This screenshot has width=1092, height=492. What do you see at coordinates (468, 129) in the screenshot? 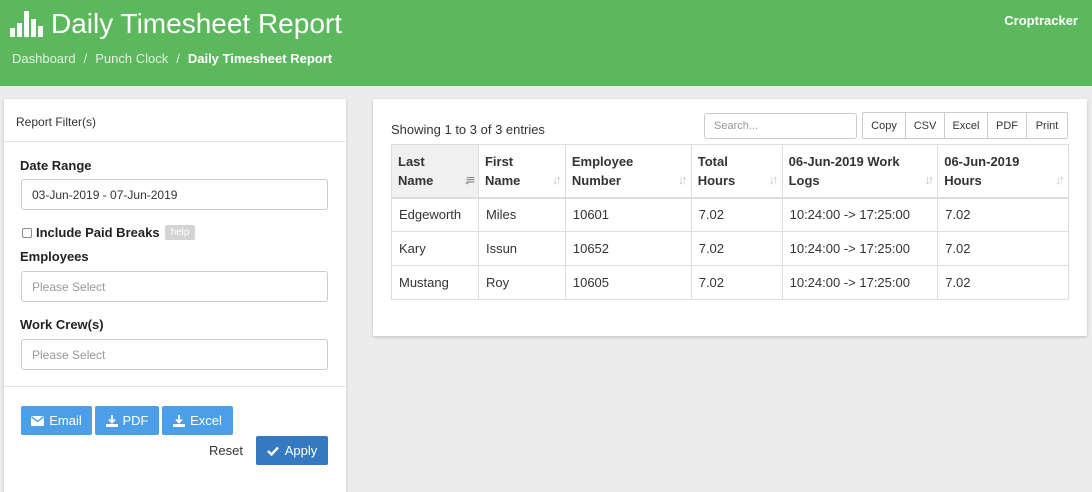
I see `entries-info: Showing 1 to 3 of 3 entries` at bounding box center [468, 129].